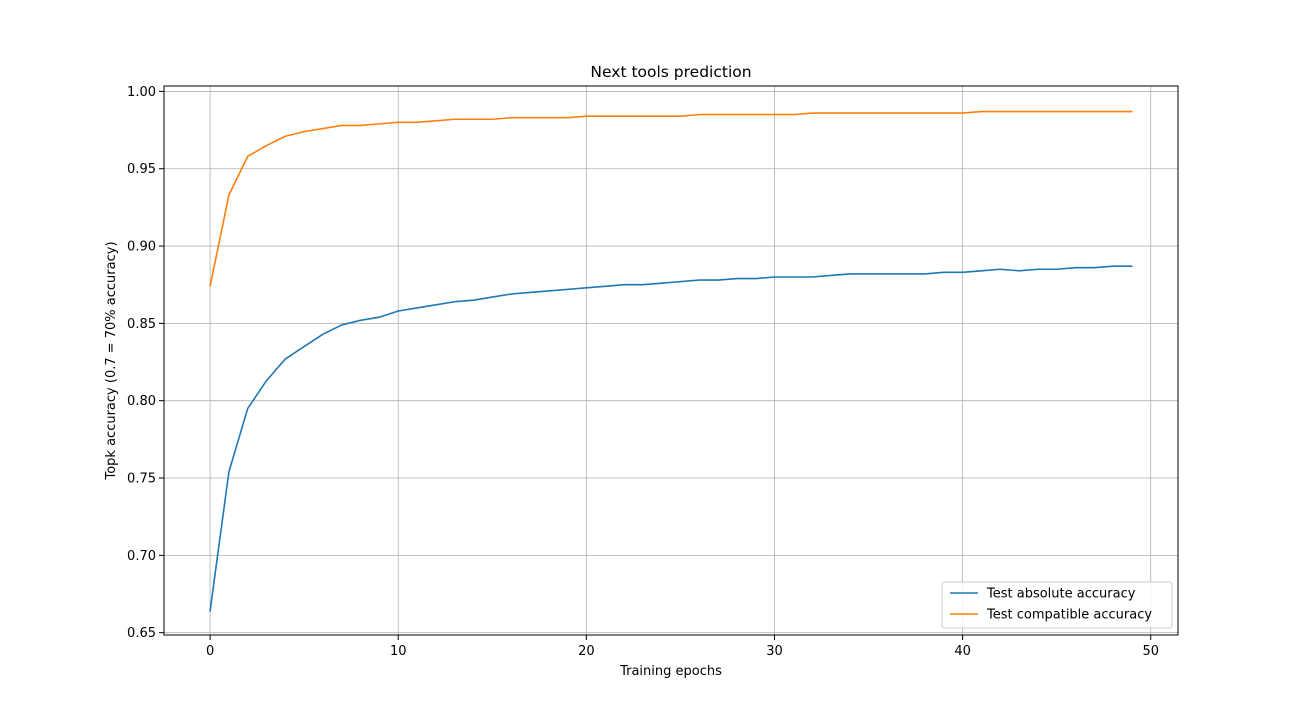  I want to click on y-tick-label: 0.70, so click(141, 556).